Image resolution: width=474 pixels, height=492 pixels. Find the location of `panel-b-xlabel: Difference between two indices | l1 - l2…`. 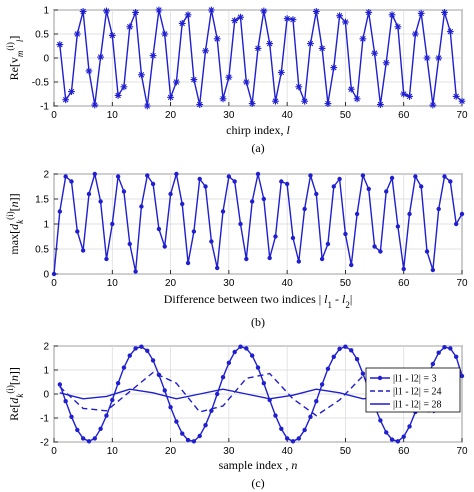

panel-b-xlabel: Difference between two indices | l1 - l2… is located at coordinates (258, 301).